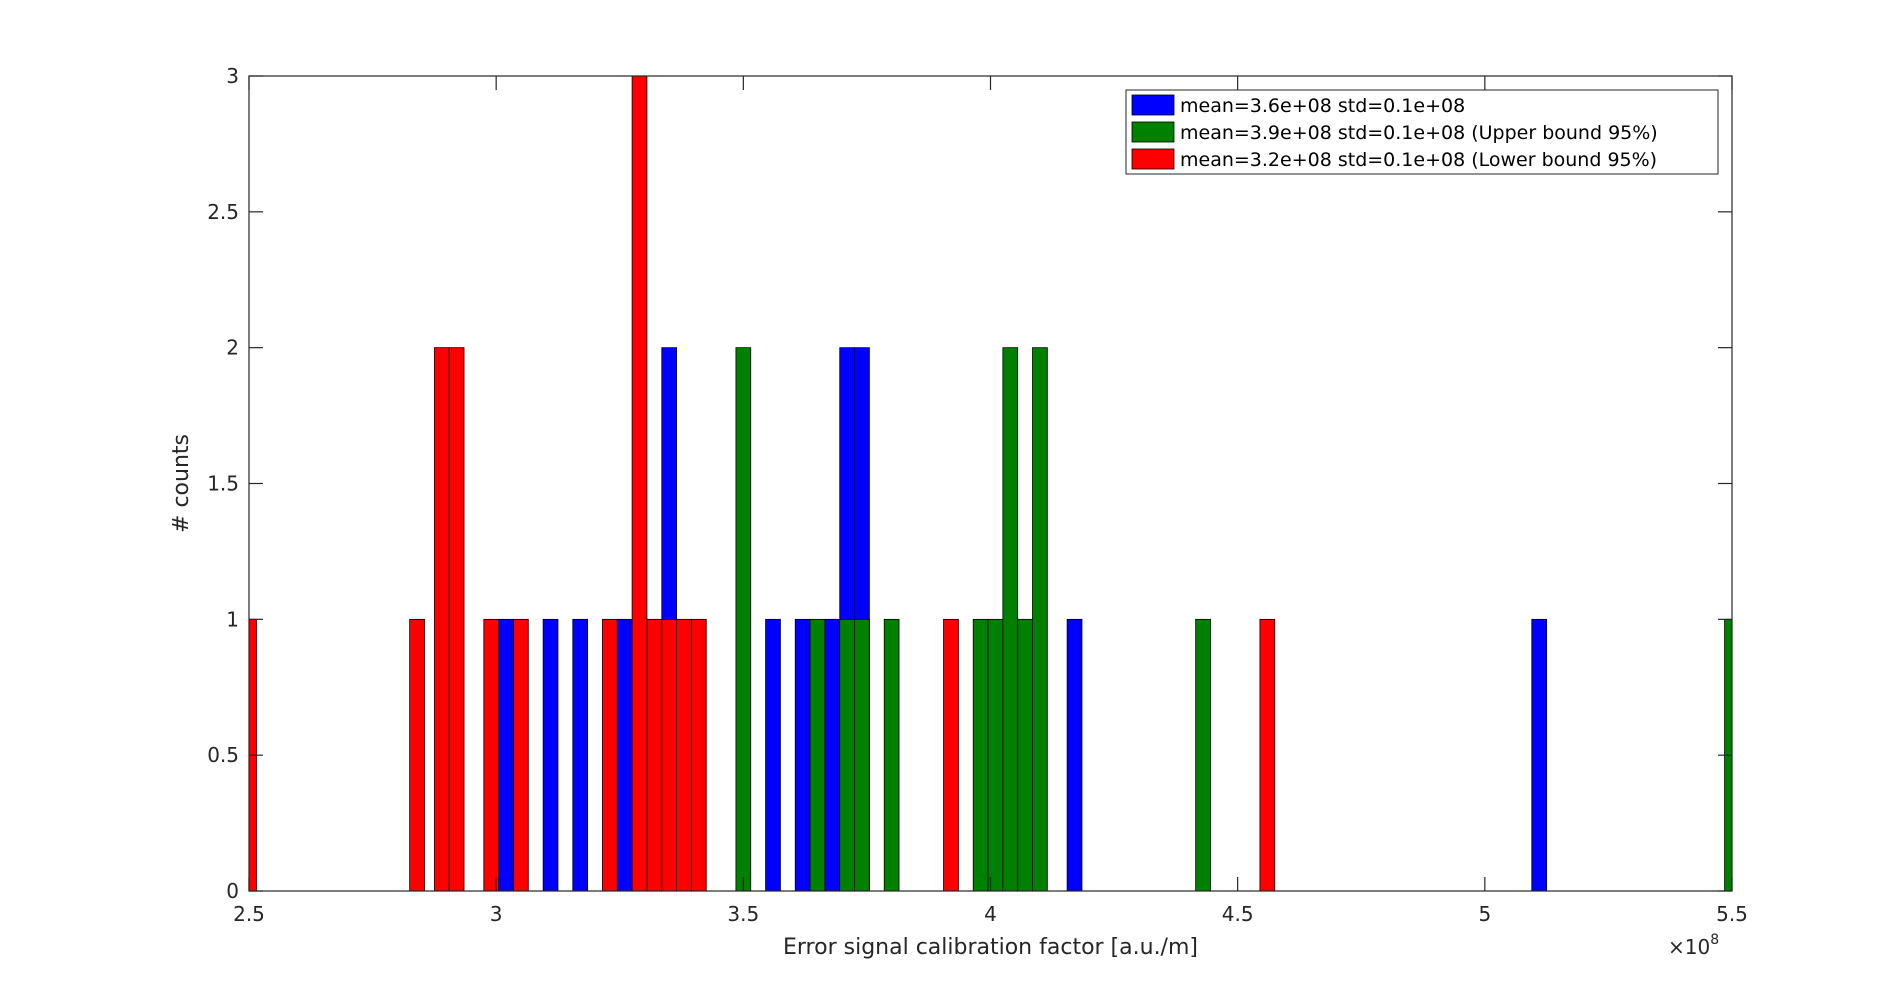 The image size is (1882, 984). What do you see at coordinates (1732, 914) in the screenshot?
I see `x-tick-label: 5.5` at bounding box center [1732, 914].